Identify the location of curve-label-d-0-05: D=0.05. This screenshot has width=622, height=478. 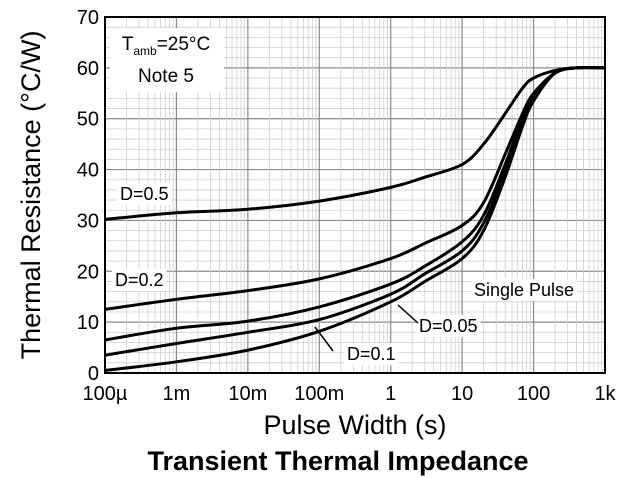
(448, 326).